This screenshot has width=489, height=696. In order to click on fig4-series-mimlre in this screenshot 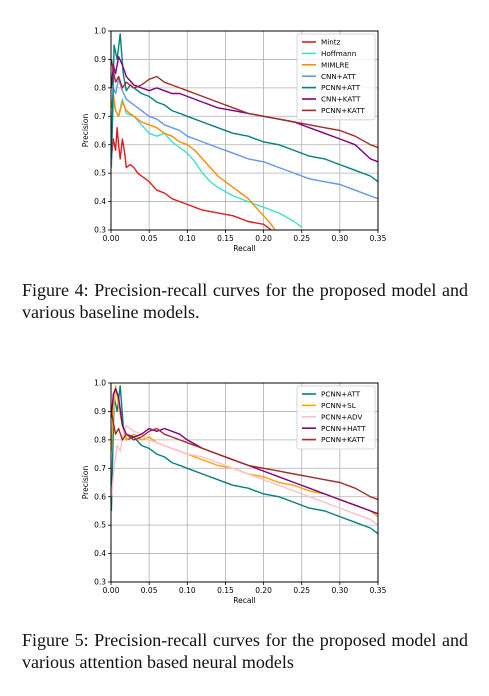, I will do `click(193, 161)`.